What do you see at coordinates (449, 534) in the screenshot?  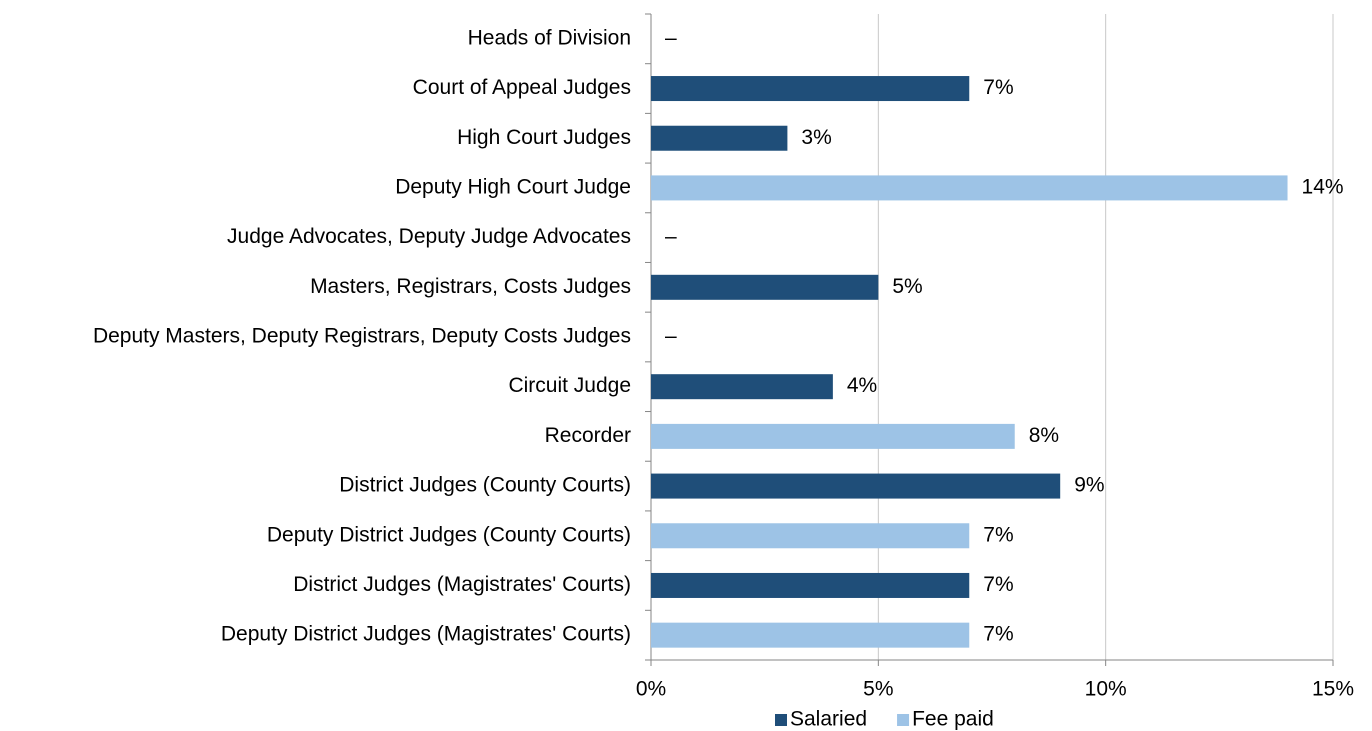 I see `y-tick-label: Deputy District Judges (County Courts)` at bounding box center [449, 534].